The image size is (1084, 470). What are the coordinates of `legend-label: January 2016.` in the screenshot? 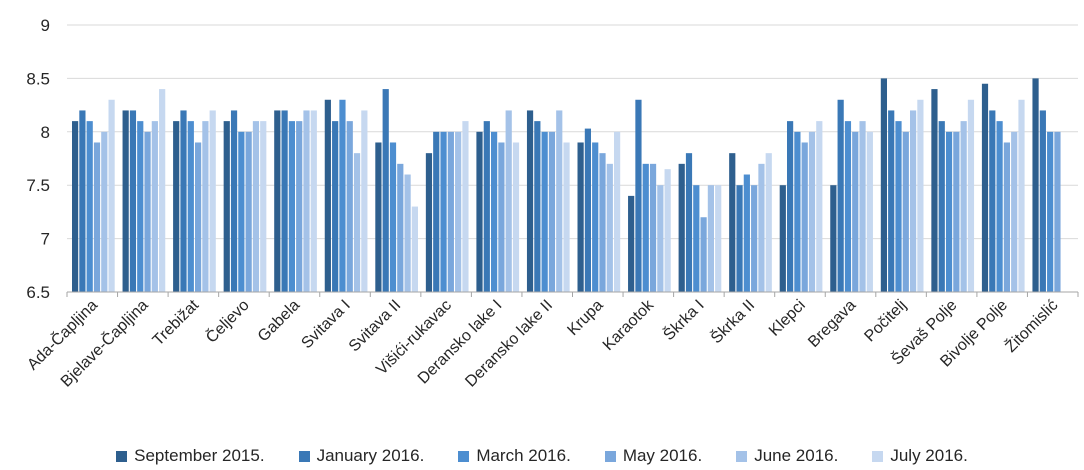 It's located at (370, 455).